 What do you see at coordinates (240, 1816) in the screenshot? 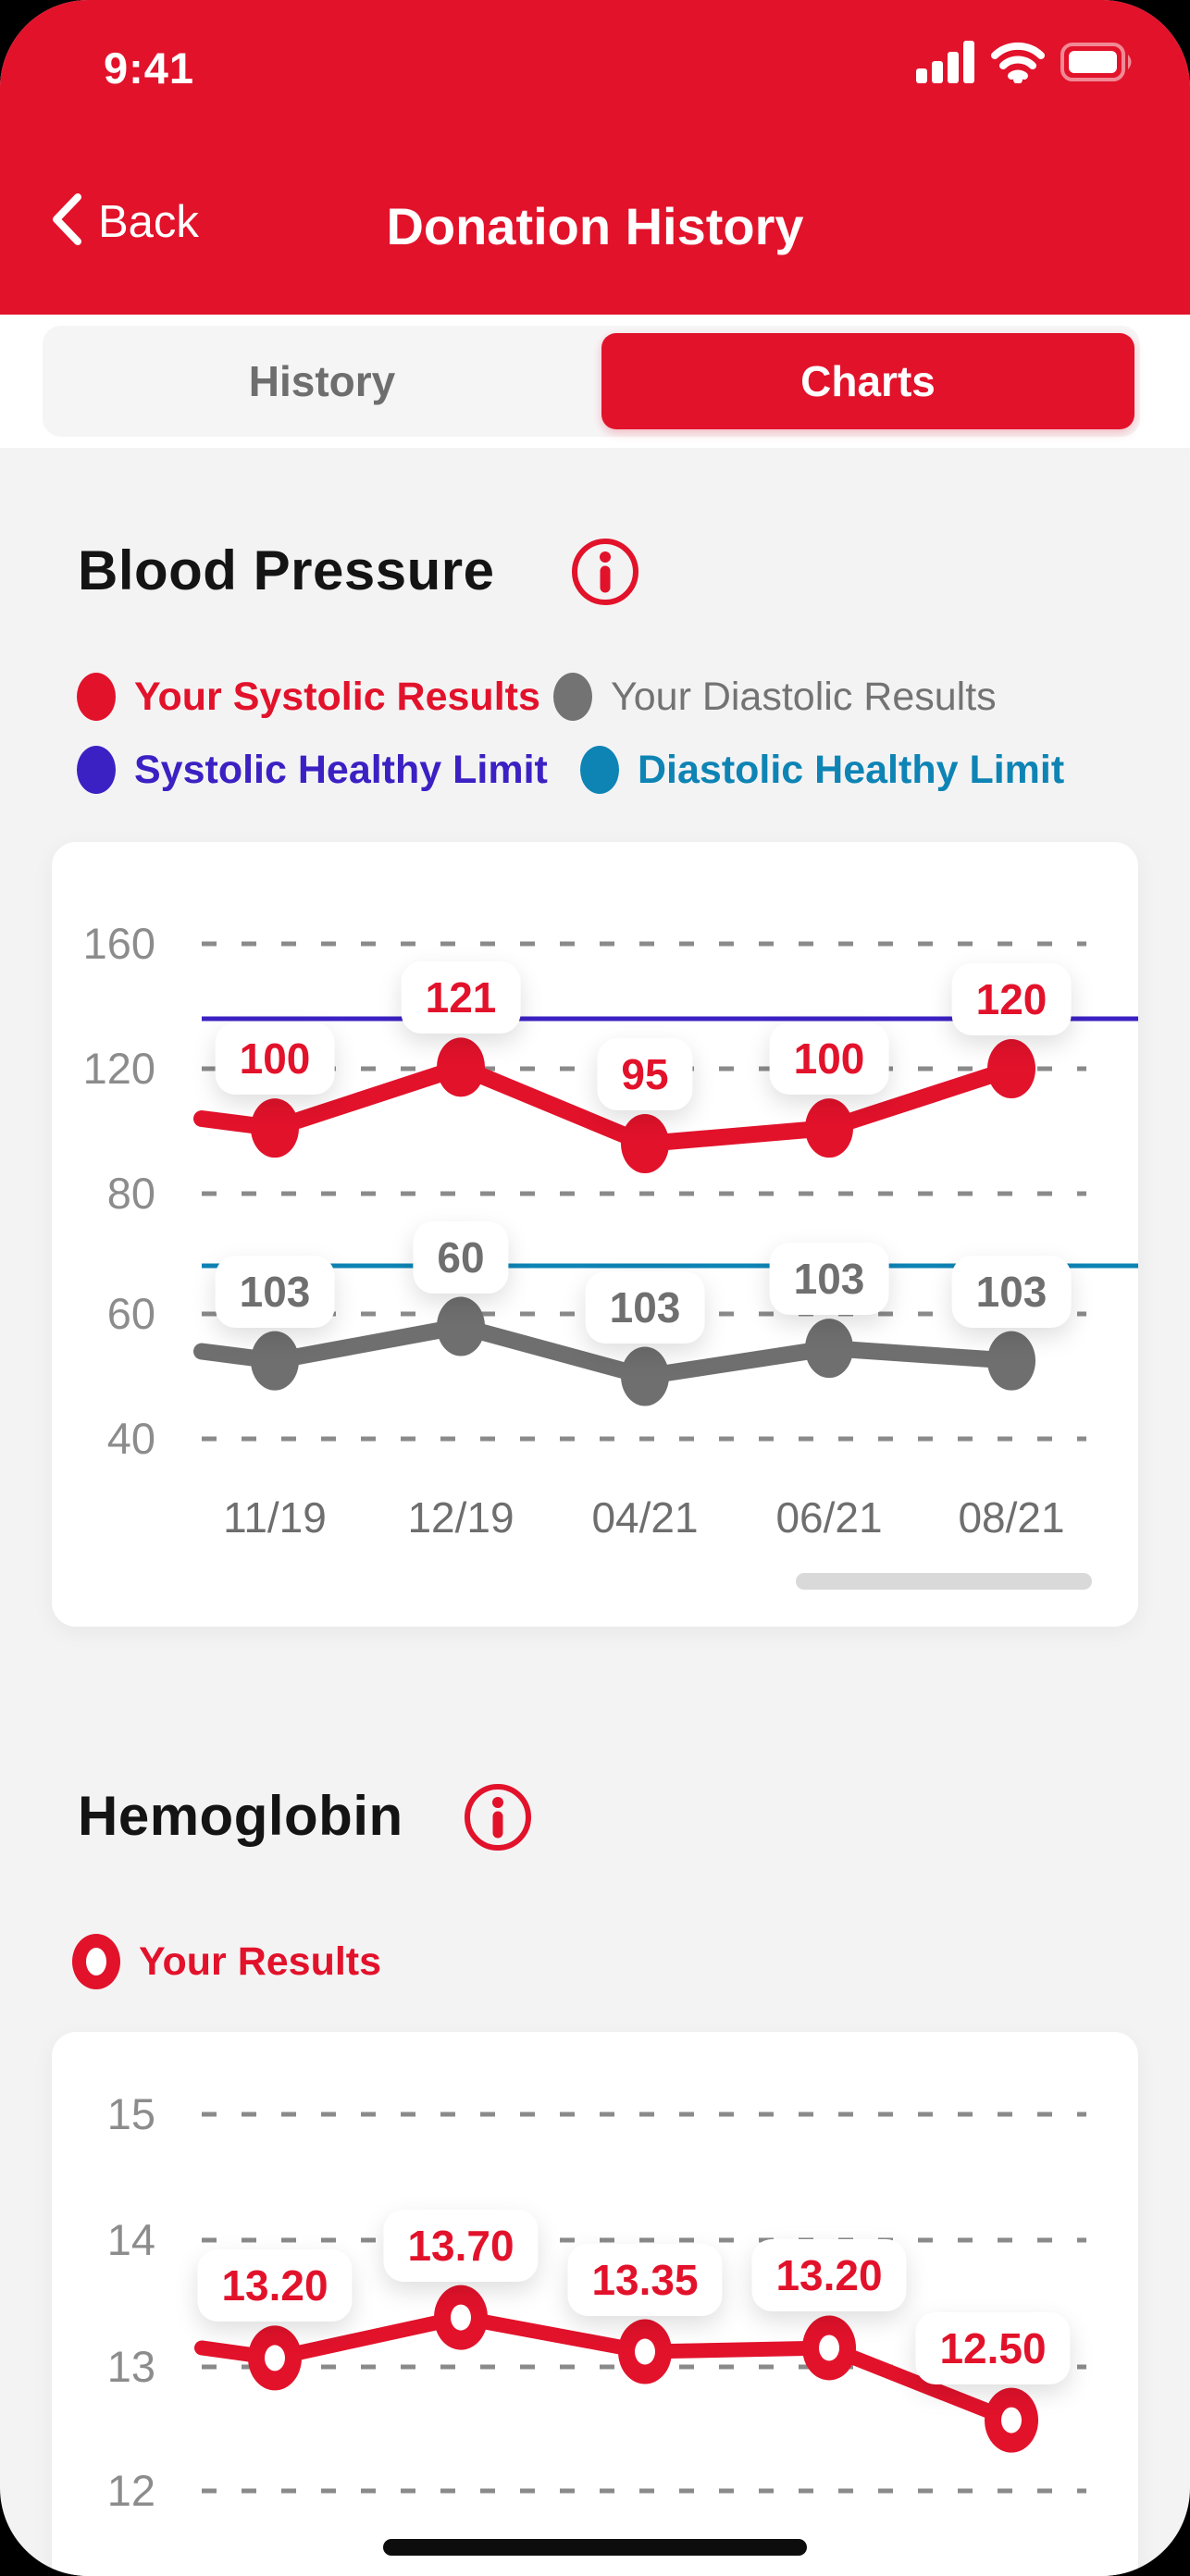
I see `section-title-hemoglobin: Hemoglobin` at bounding box center [240, 1816].